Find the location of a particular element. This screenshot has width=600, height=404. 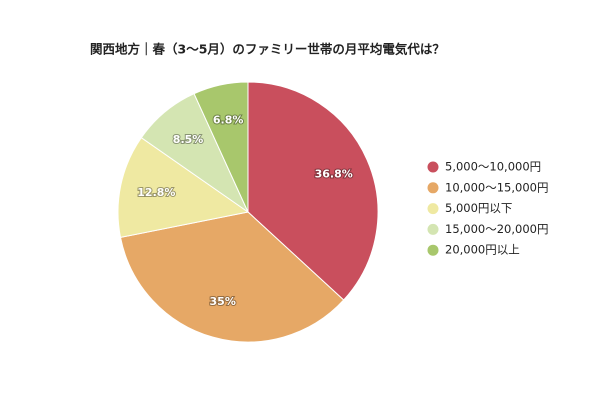

value-label: 6.8% is located at coordinates (228, 120).